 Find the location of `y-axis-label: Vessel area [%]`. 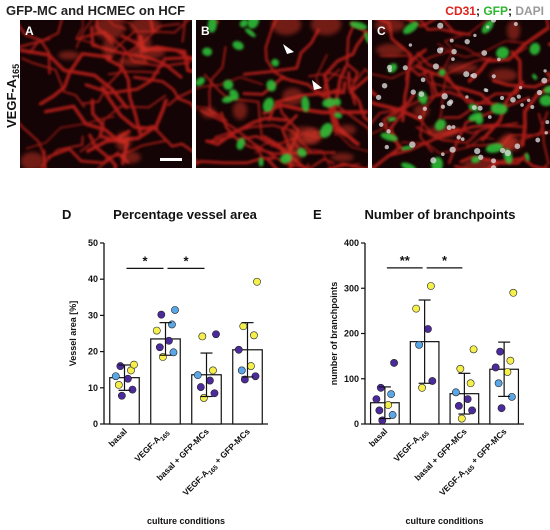

y-axis-label: Vessel area [%] is located at coordinates (73, 334).